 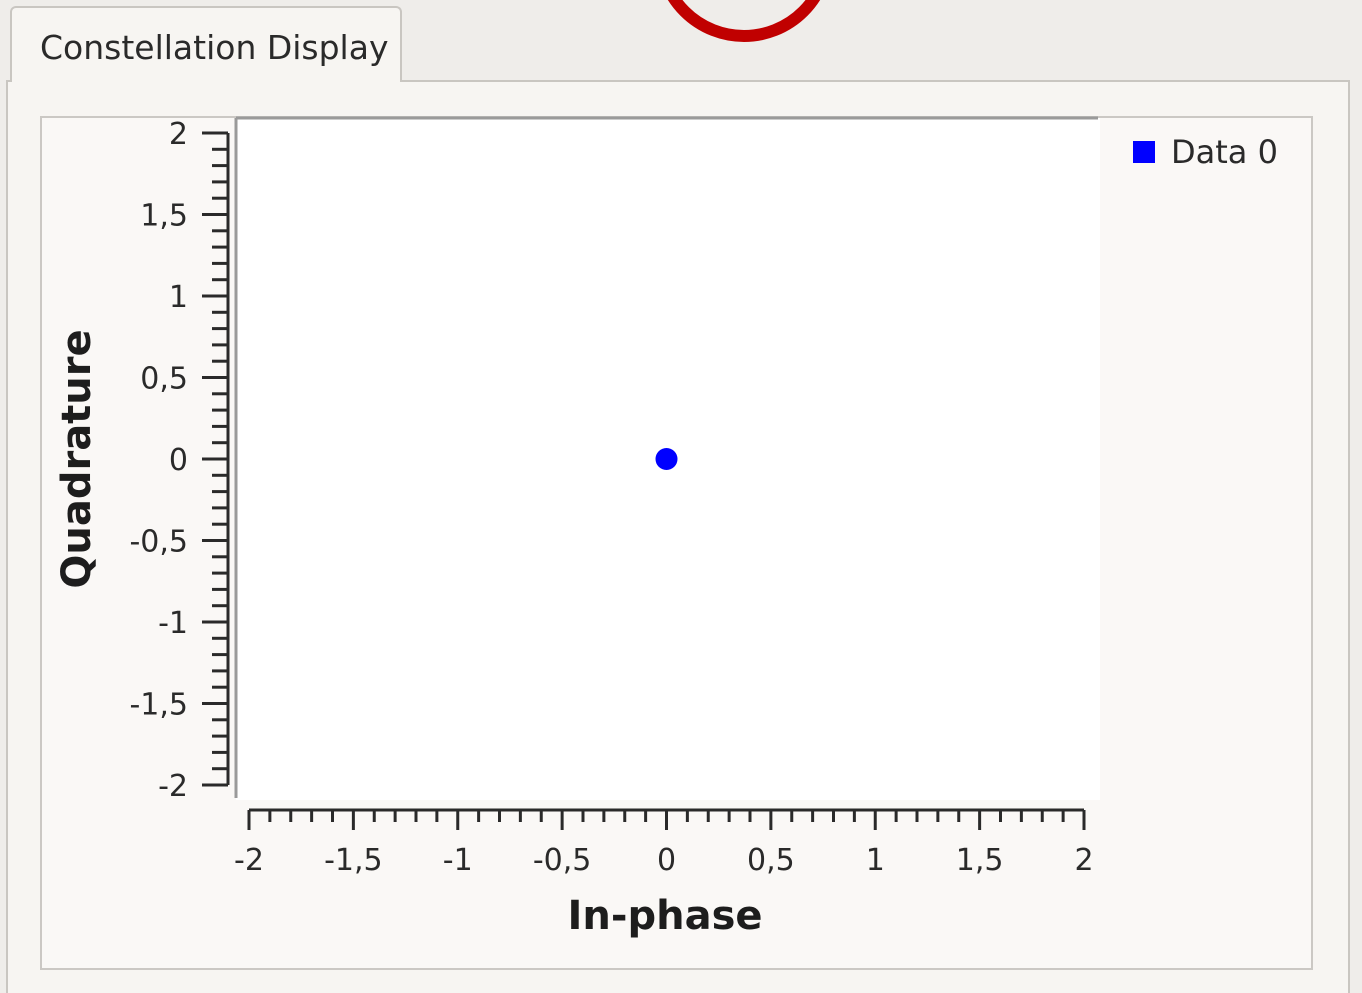 What do you see at coordinates (164, 216) in the screenshot?
I see `y-tick-label: 1,5` at bounding box center [164, 216].